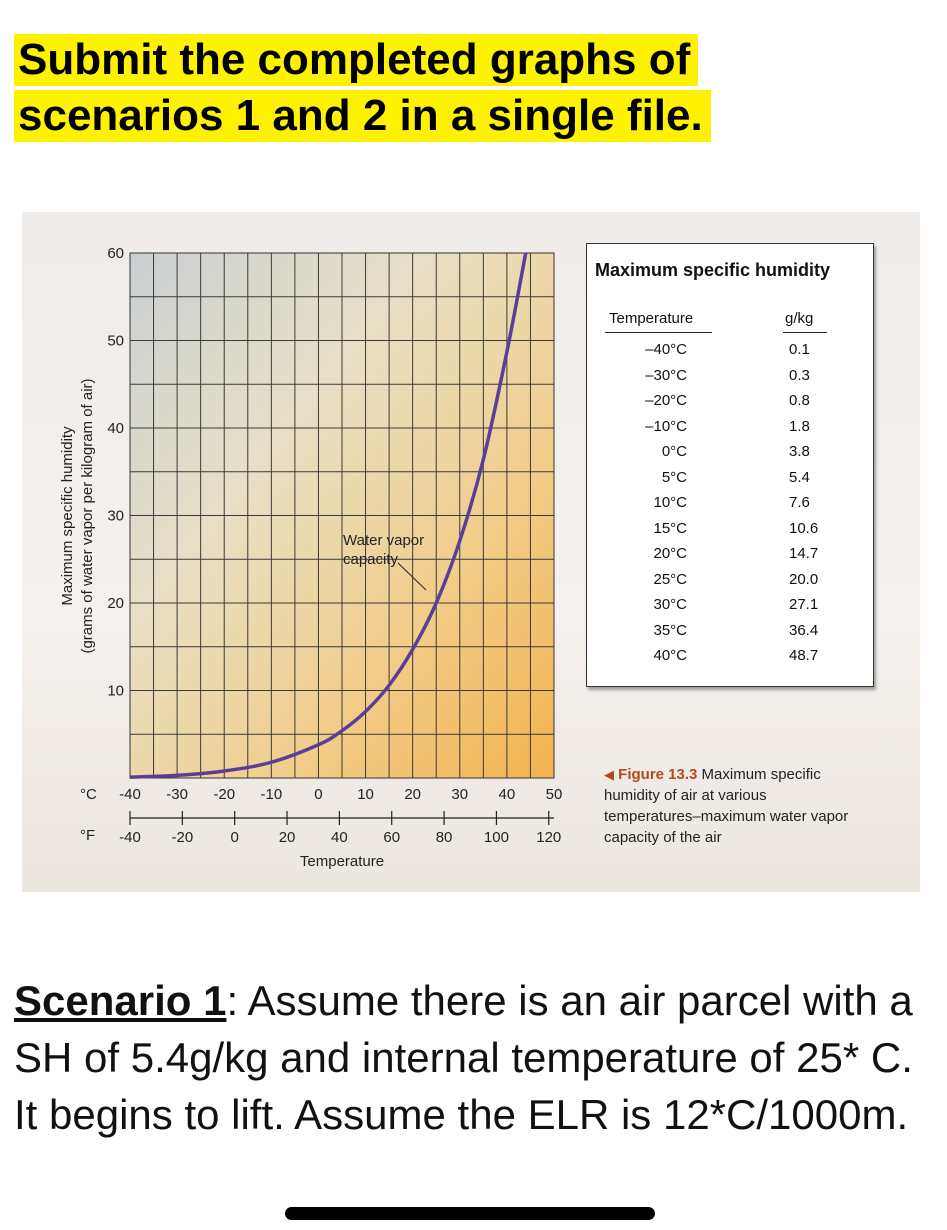  I want to click on table-header-temperature: Temperature, so click(651, 318).